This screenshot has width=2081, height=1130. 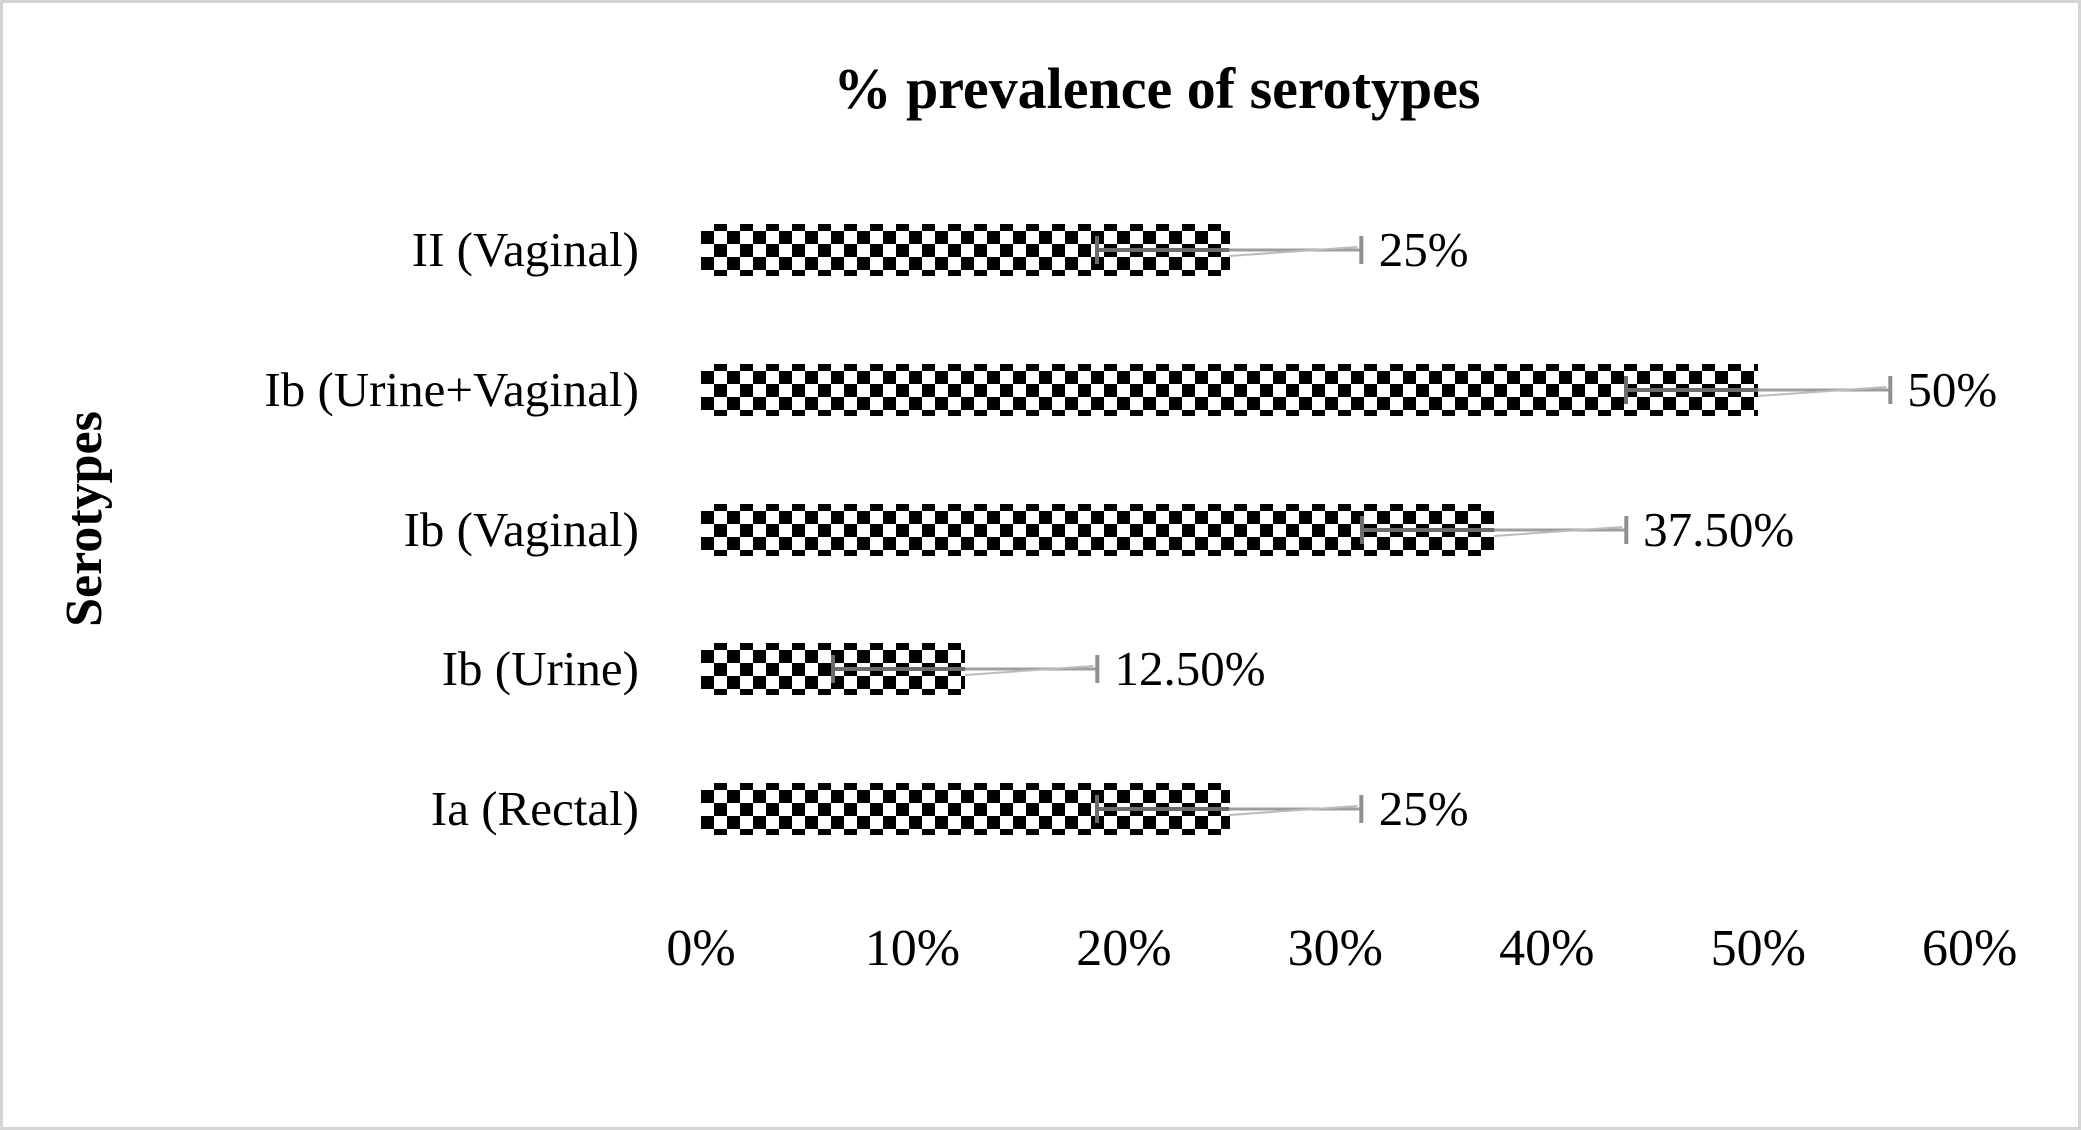 What do you see at coordinates (521, 529) in the screenshot?
I see `category-label: Ib (Vaginal)` at bounding box center [521, 529].